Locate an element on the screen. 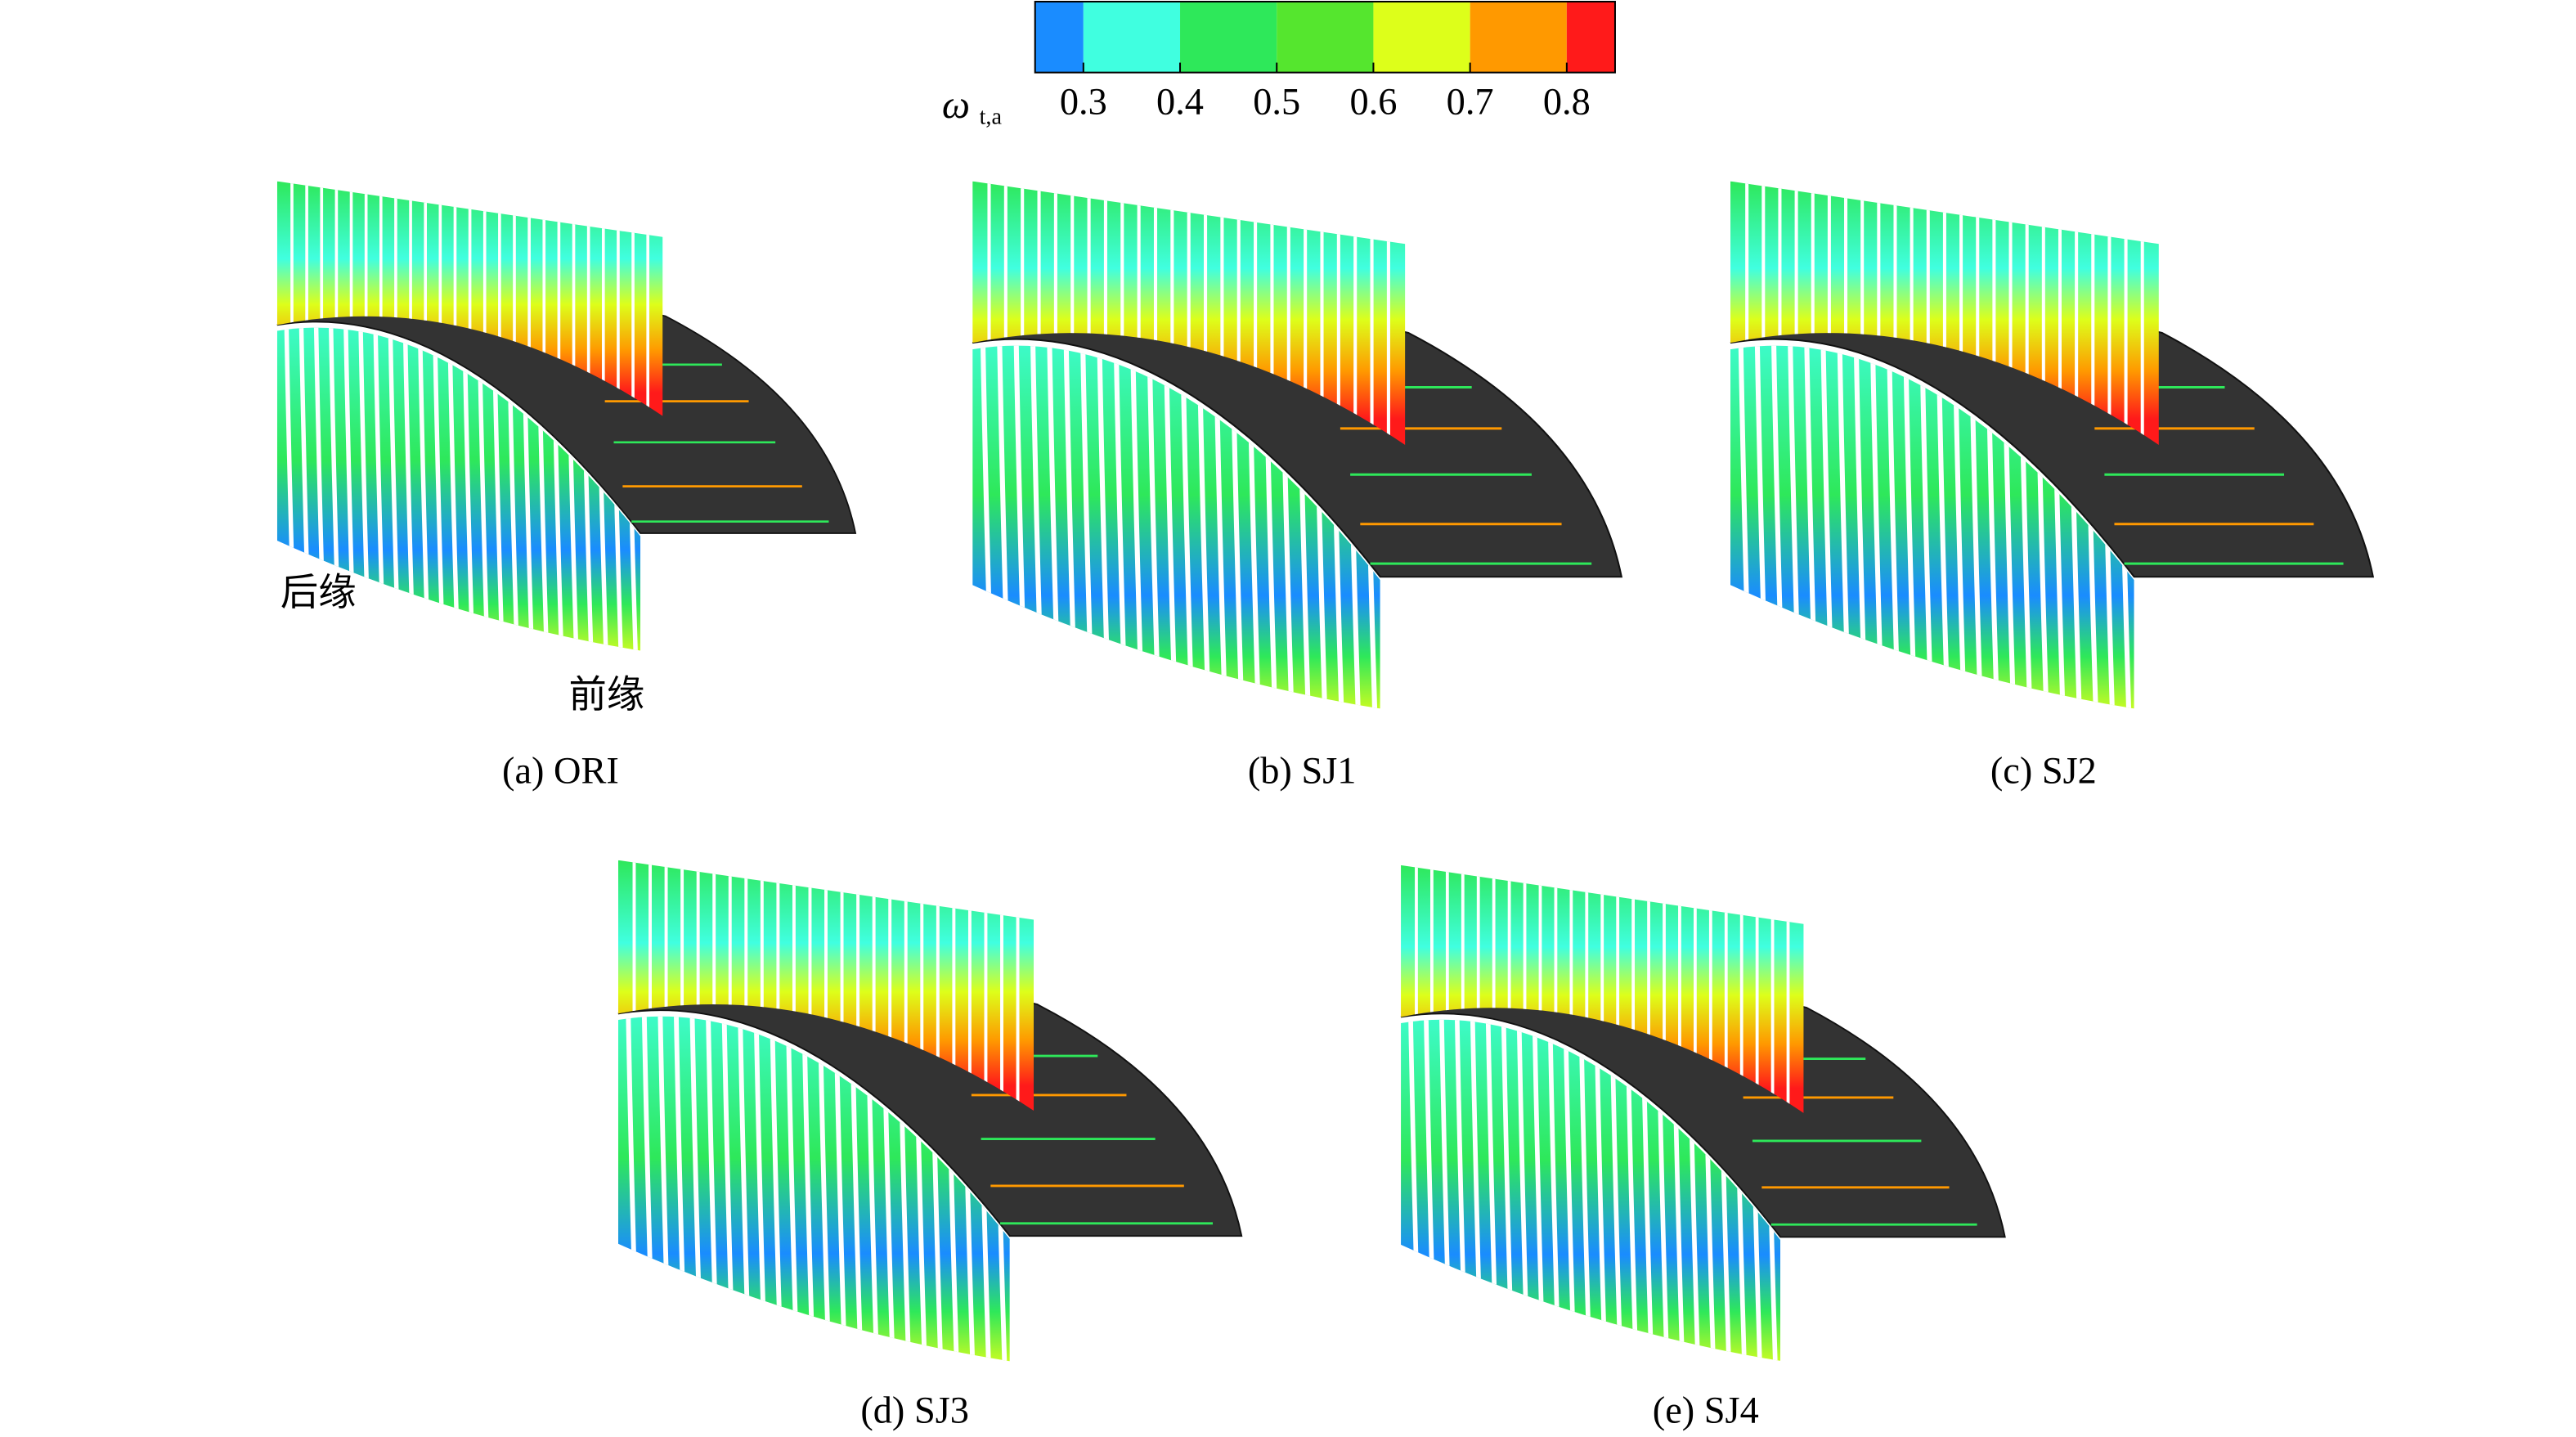 This screenshot has width=2576, height=1437. contour-panel: (e) SJ4 is located at coordinates (1703, 1147).